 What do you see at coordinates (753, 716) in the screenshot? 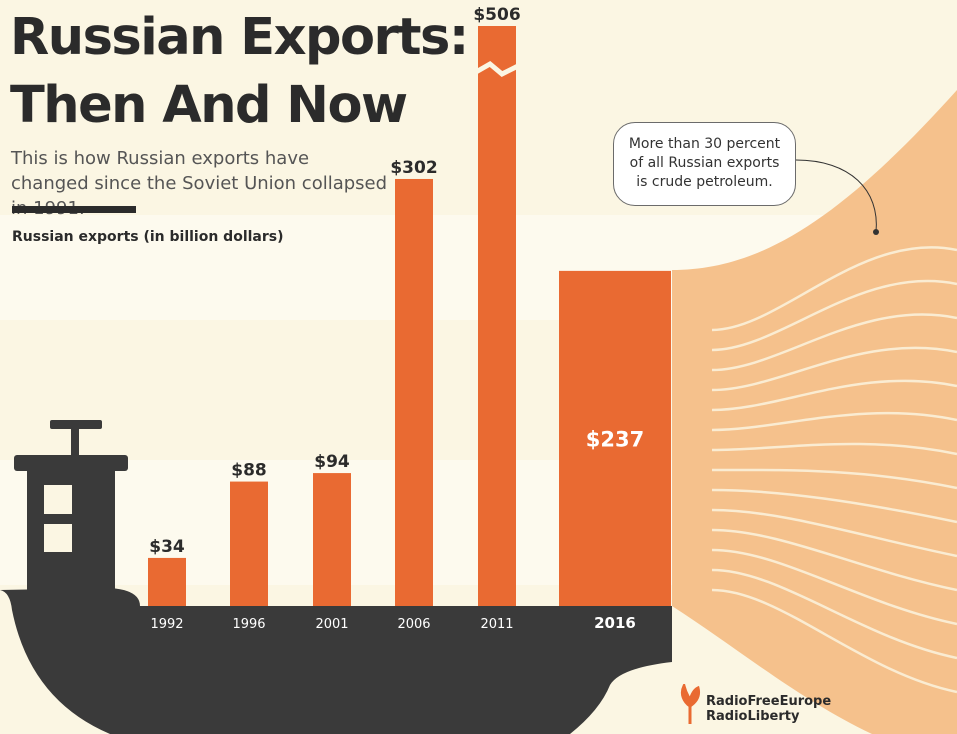
I see `logo-line: RadioLiberty` at bounding box center [753, 716].